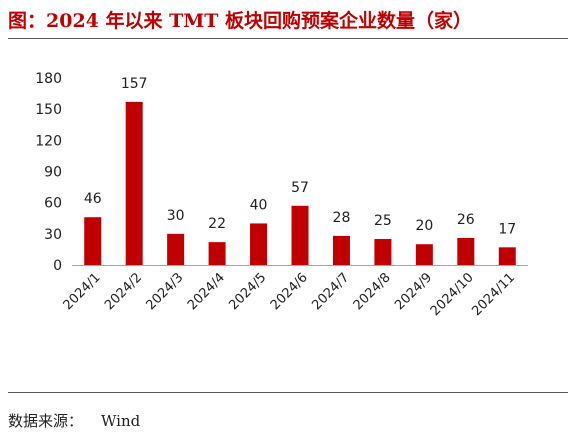 Image resolution: width=576 pixels, height=441 pixels. I want to click on source-note: 数据来源： Wind, so click(74, 420).